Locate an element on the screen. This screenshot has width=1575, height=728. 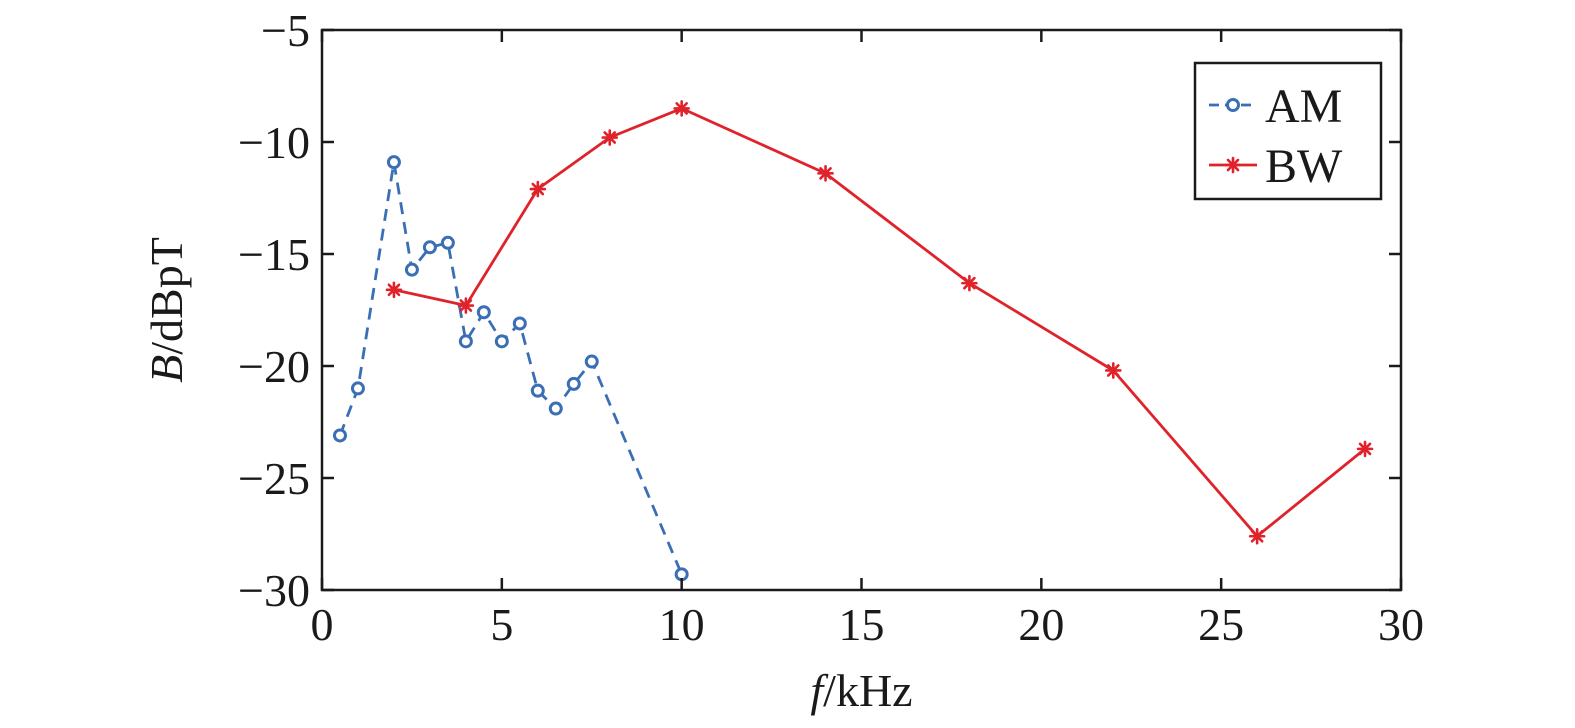
y-axis-label: B/dBpT is located at coordinates (166, 310).